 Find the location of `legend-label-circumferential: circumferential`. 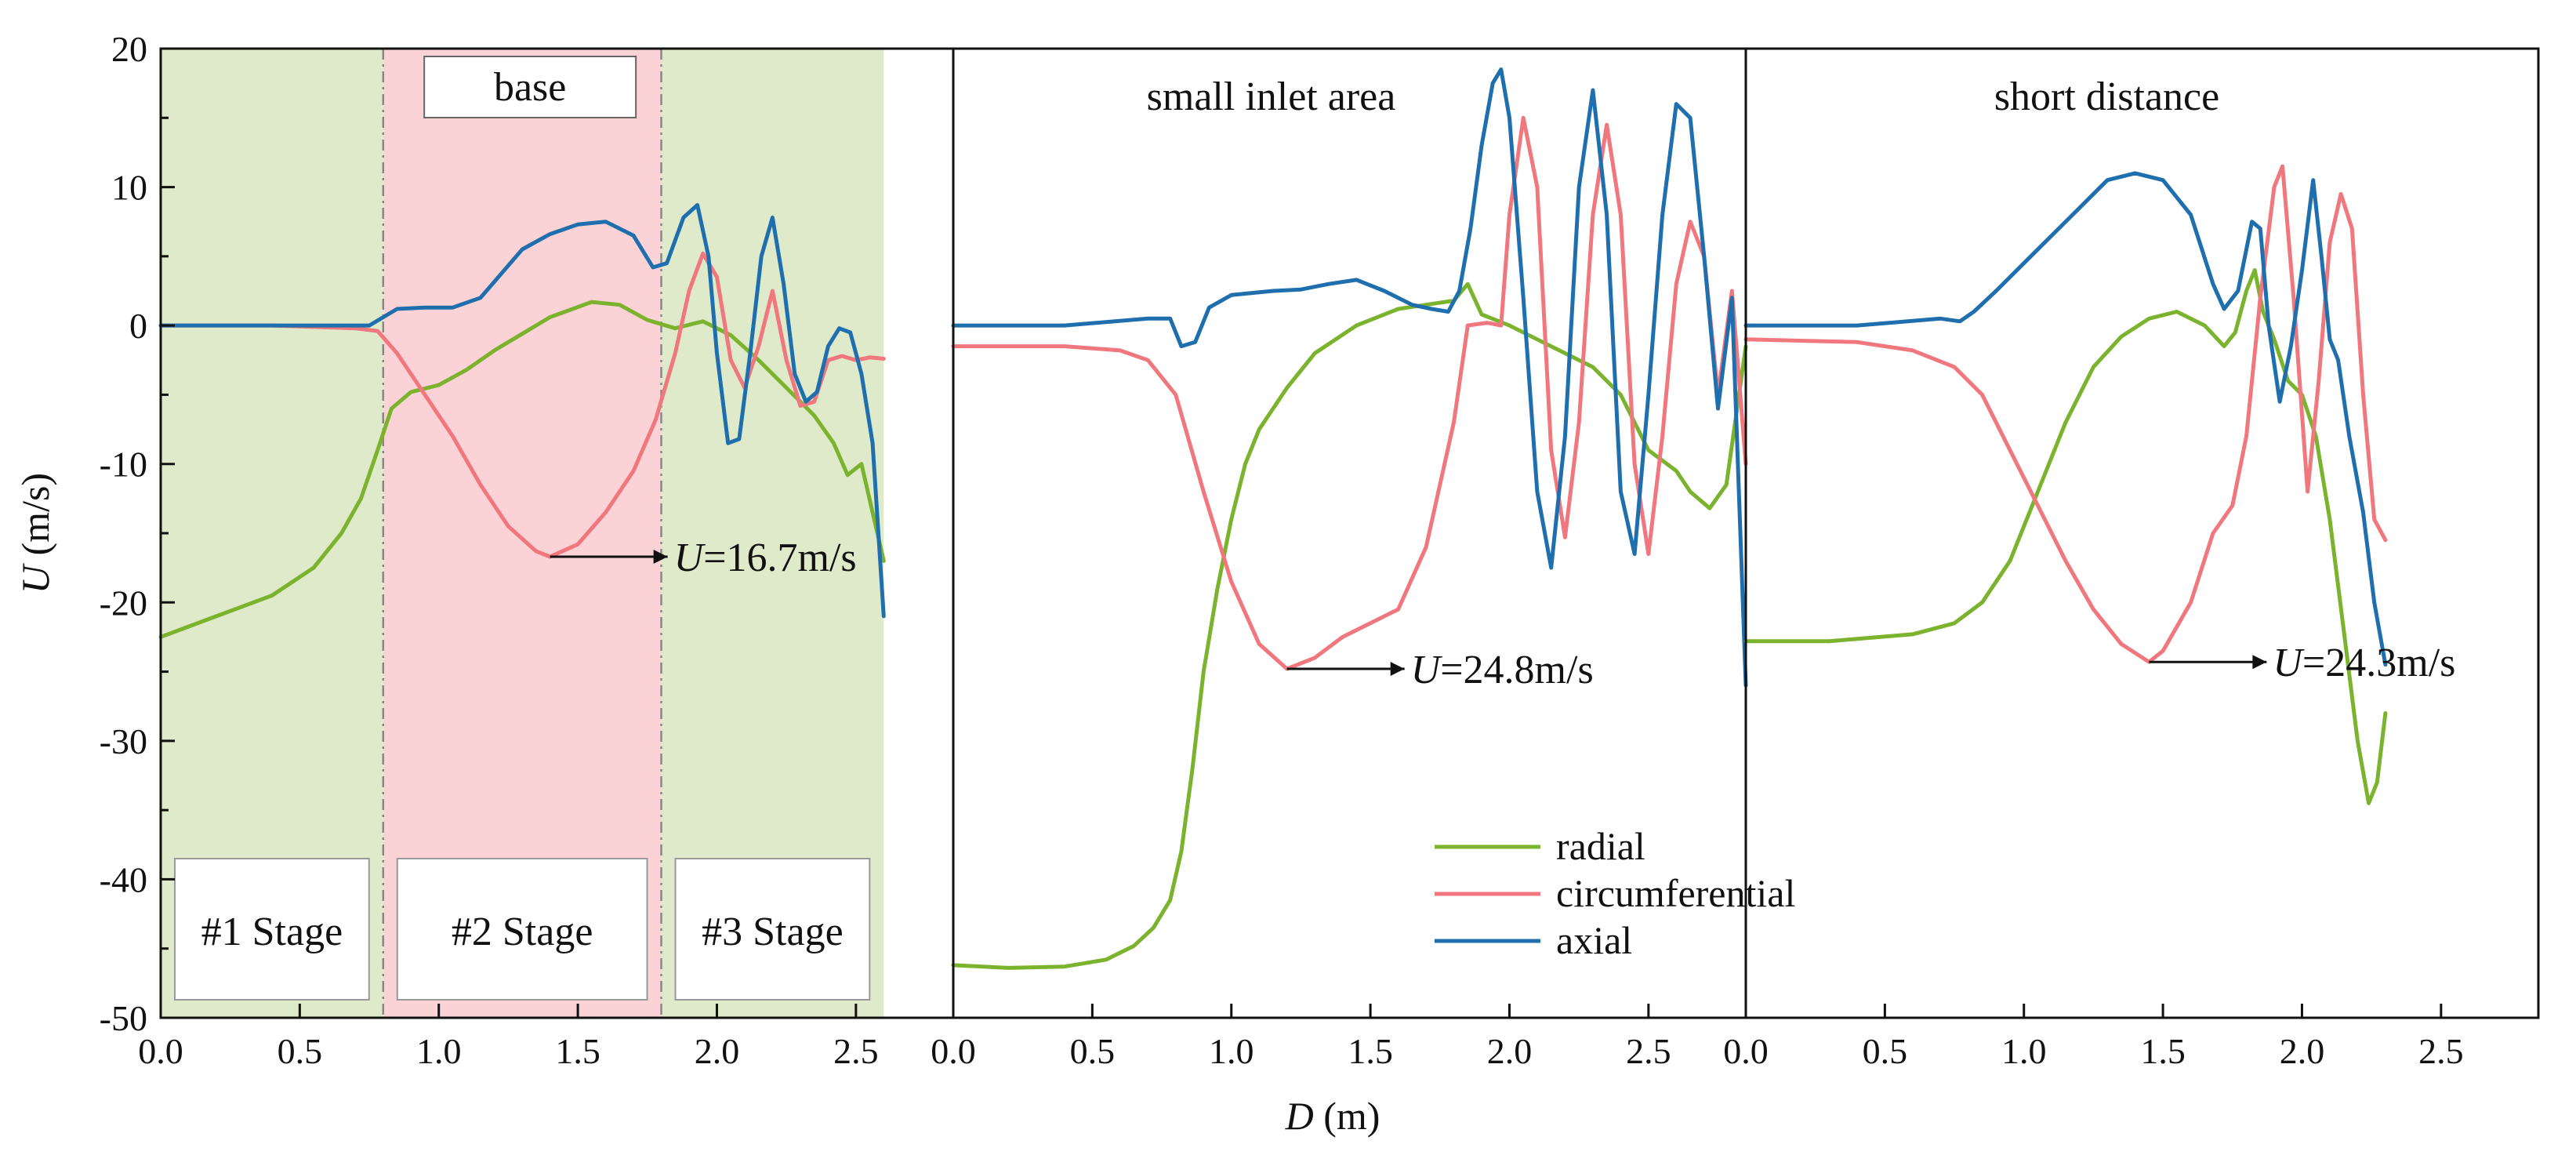

legend-label-circumferential: circumferential is located at coordinates (1676, 893).